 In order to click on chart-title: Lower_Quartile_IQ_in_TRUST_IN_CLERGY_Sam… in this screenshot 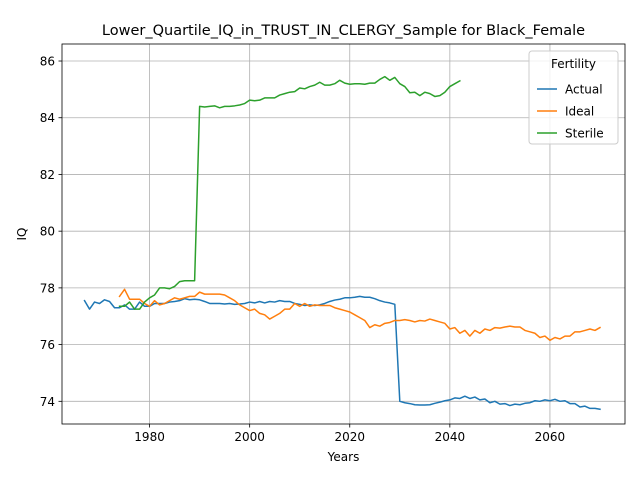, I will do `click(343, 31)`.